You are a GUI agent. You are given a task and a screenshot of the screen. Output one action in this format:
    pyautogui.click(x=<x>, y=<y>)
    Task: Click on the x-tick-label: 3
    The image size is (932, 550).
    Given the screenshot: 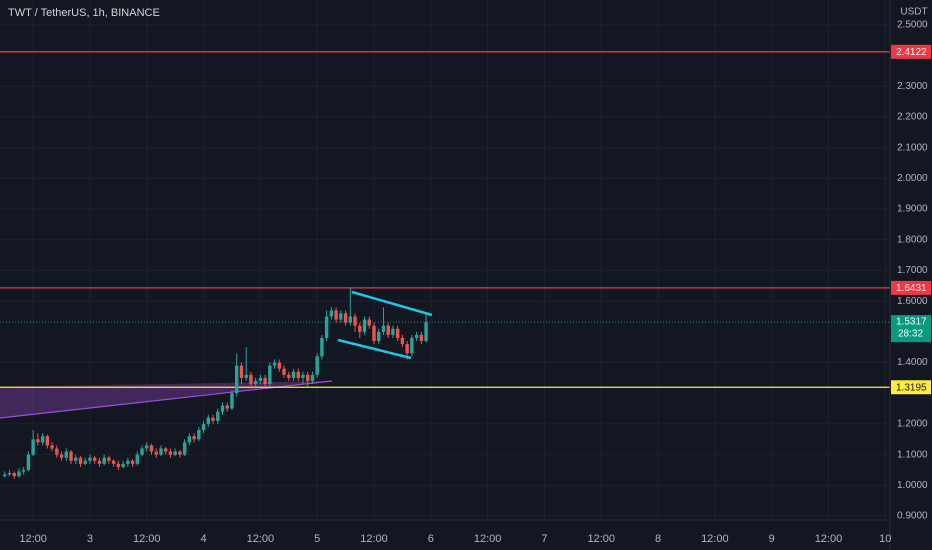 What is the action you would take?
    pyautogui.click(x=90, y=539)
    